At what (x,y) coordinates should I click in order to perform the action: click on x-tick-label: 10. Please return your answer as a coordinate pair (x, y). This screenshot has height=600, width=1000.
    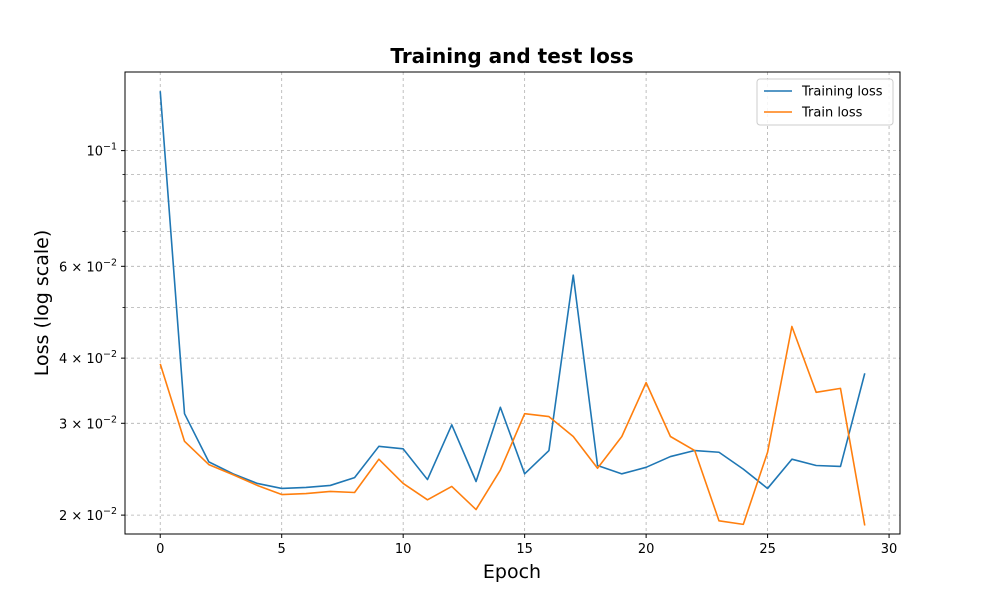
    Looking at the image, I should click on (403, 549).